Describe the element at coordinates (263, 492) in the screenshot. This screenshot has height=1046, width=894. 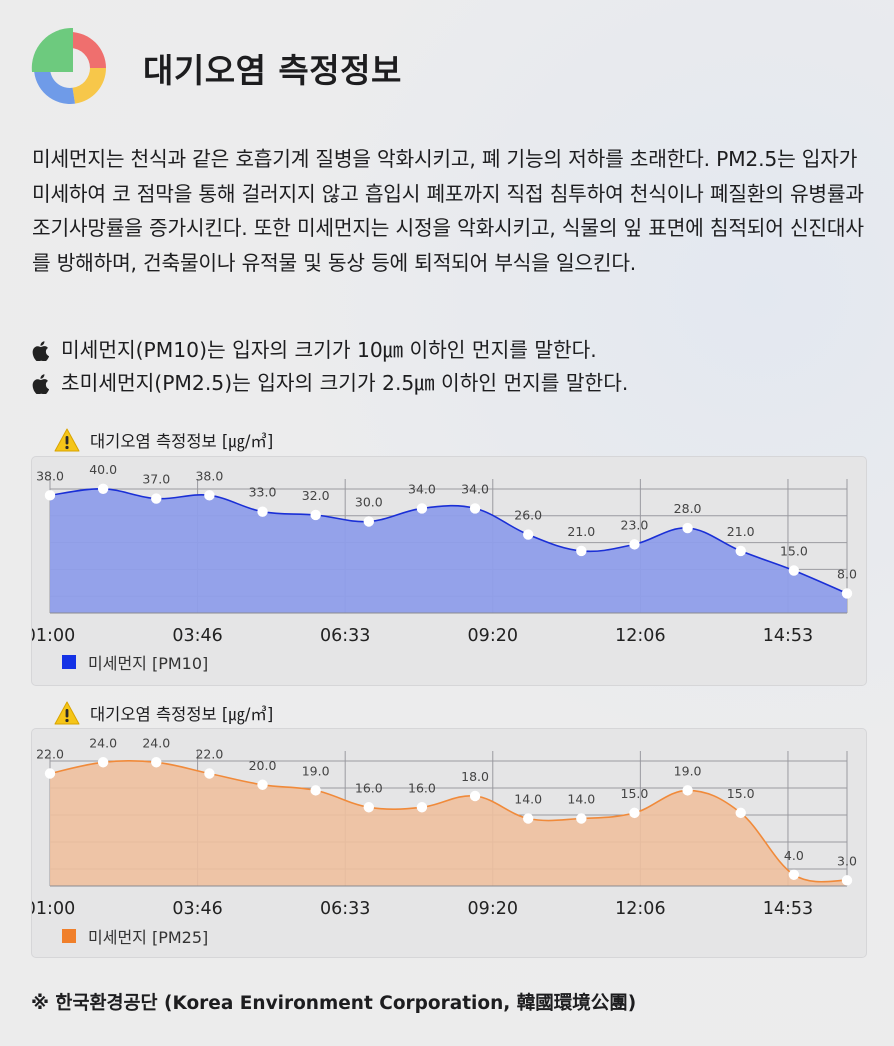
I see `data-label: 33.0` at that location.